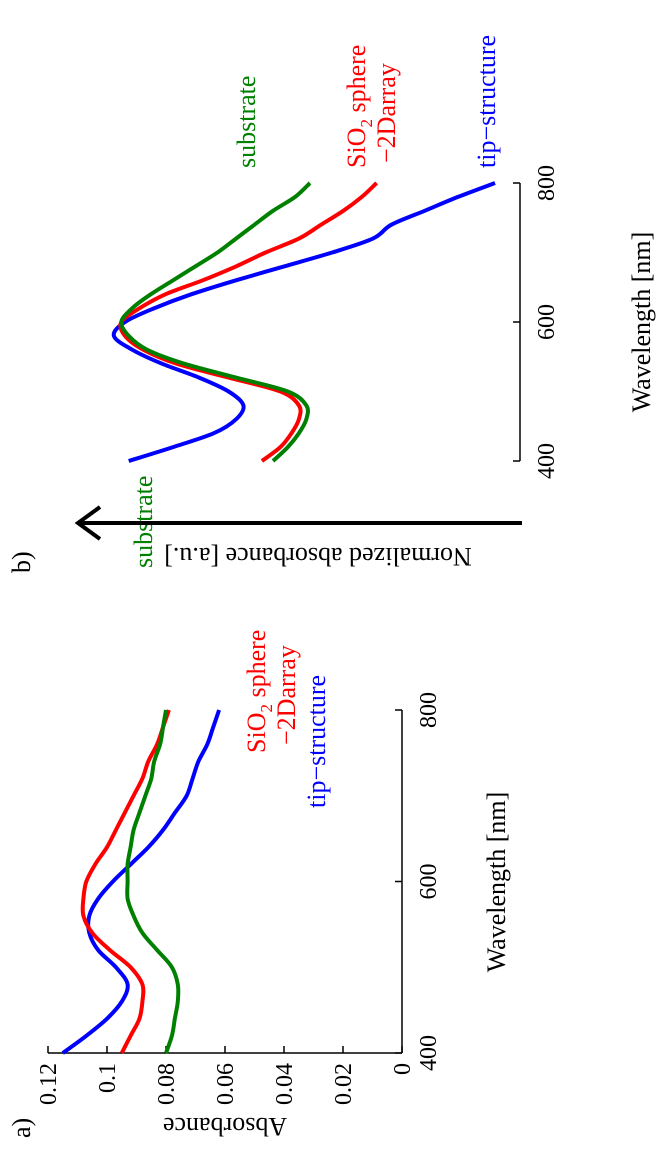 The image size is (671, 1153). I want to click on panel-b-y-axis-label: Normalized absorbance [a.u.], so click(318, 556).